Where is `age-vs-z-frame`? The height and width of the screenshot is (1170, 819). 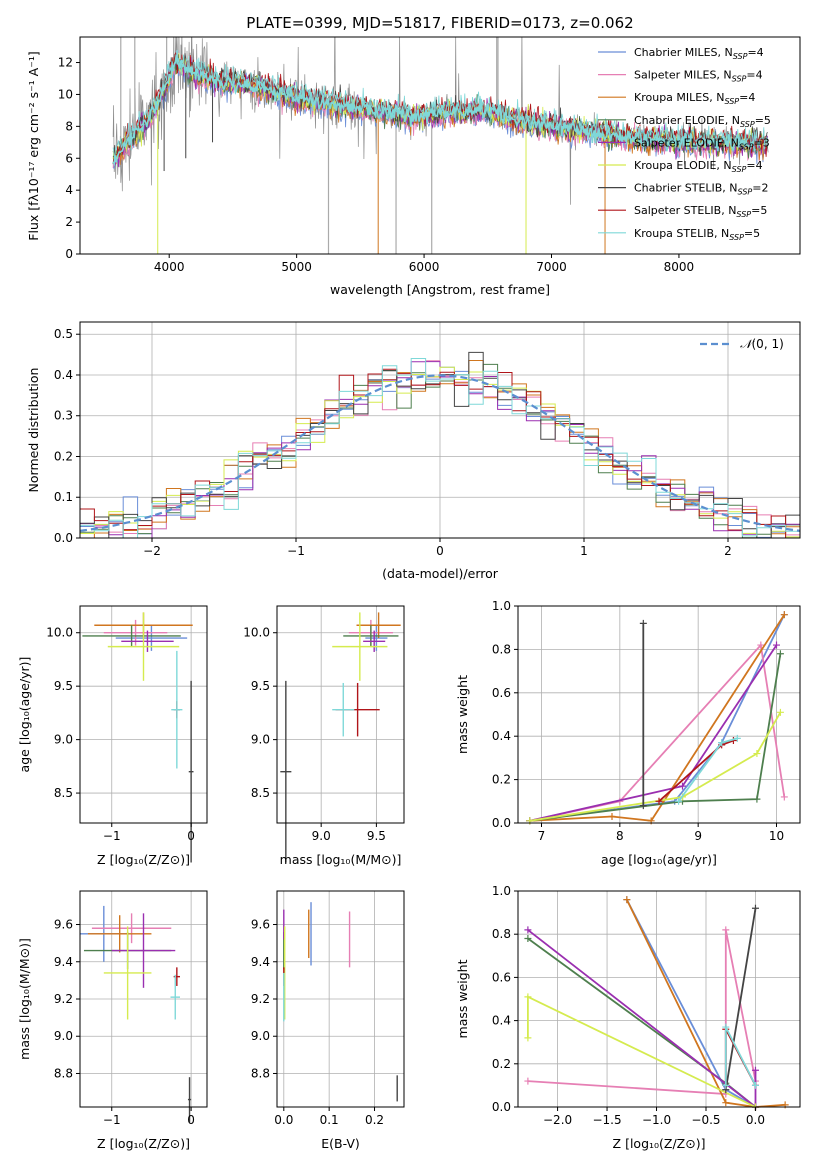
age-vs-z-frame is located at coordinates (143, 714).